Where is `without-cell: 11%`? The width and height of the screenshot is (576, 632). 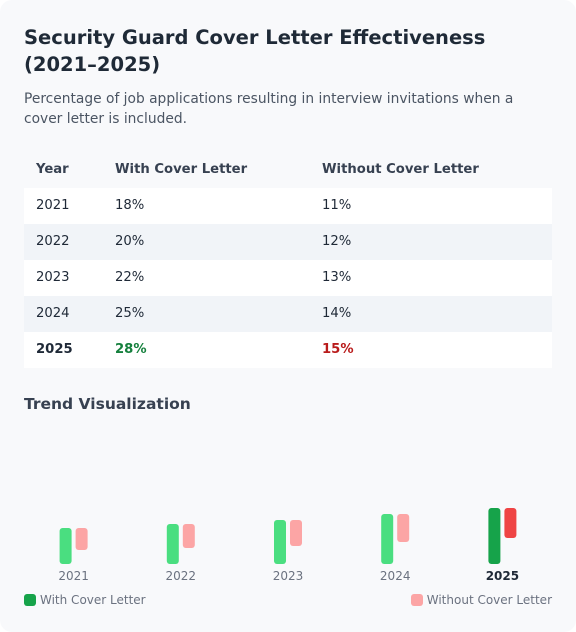
without-cell: 11% is located at coordinates (337, 205).